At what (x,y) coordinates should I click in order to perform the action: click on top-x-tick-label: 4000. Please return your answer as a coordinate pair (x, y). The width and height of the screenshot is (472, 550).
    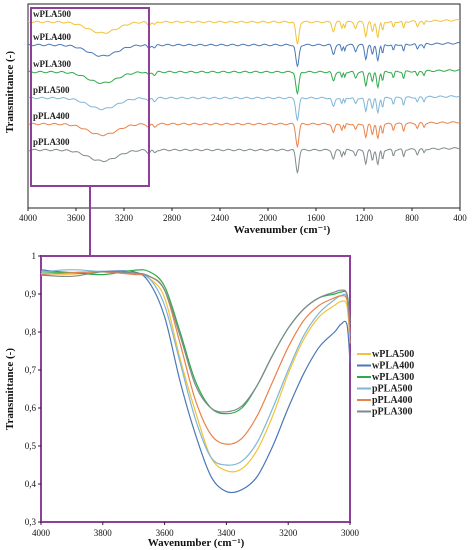
    Looking at the image, I should click on (28, 218).